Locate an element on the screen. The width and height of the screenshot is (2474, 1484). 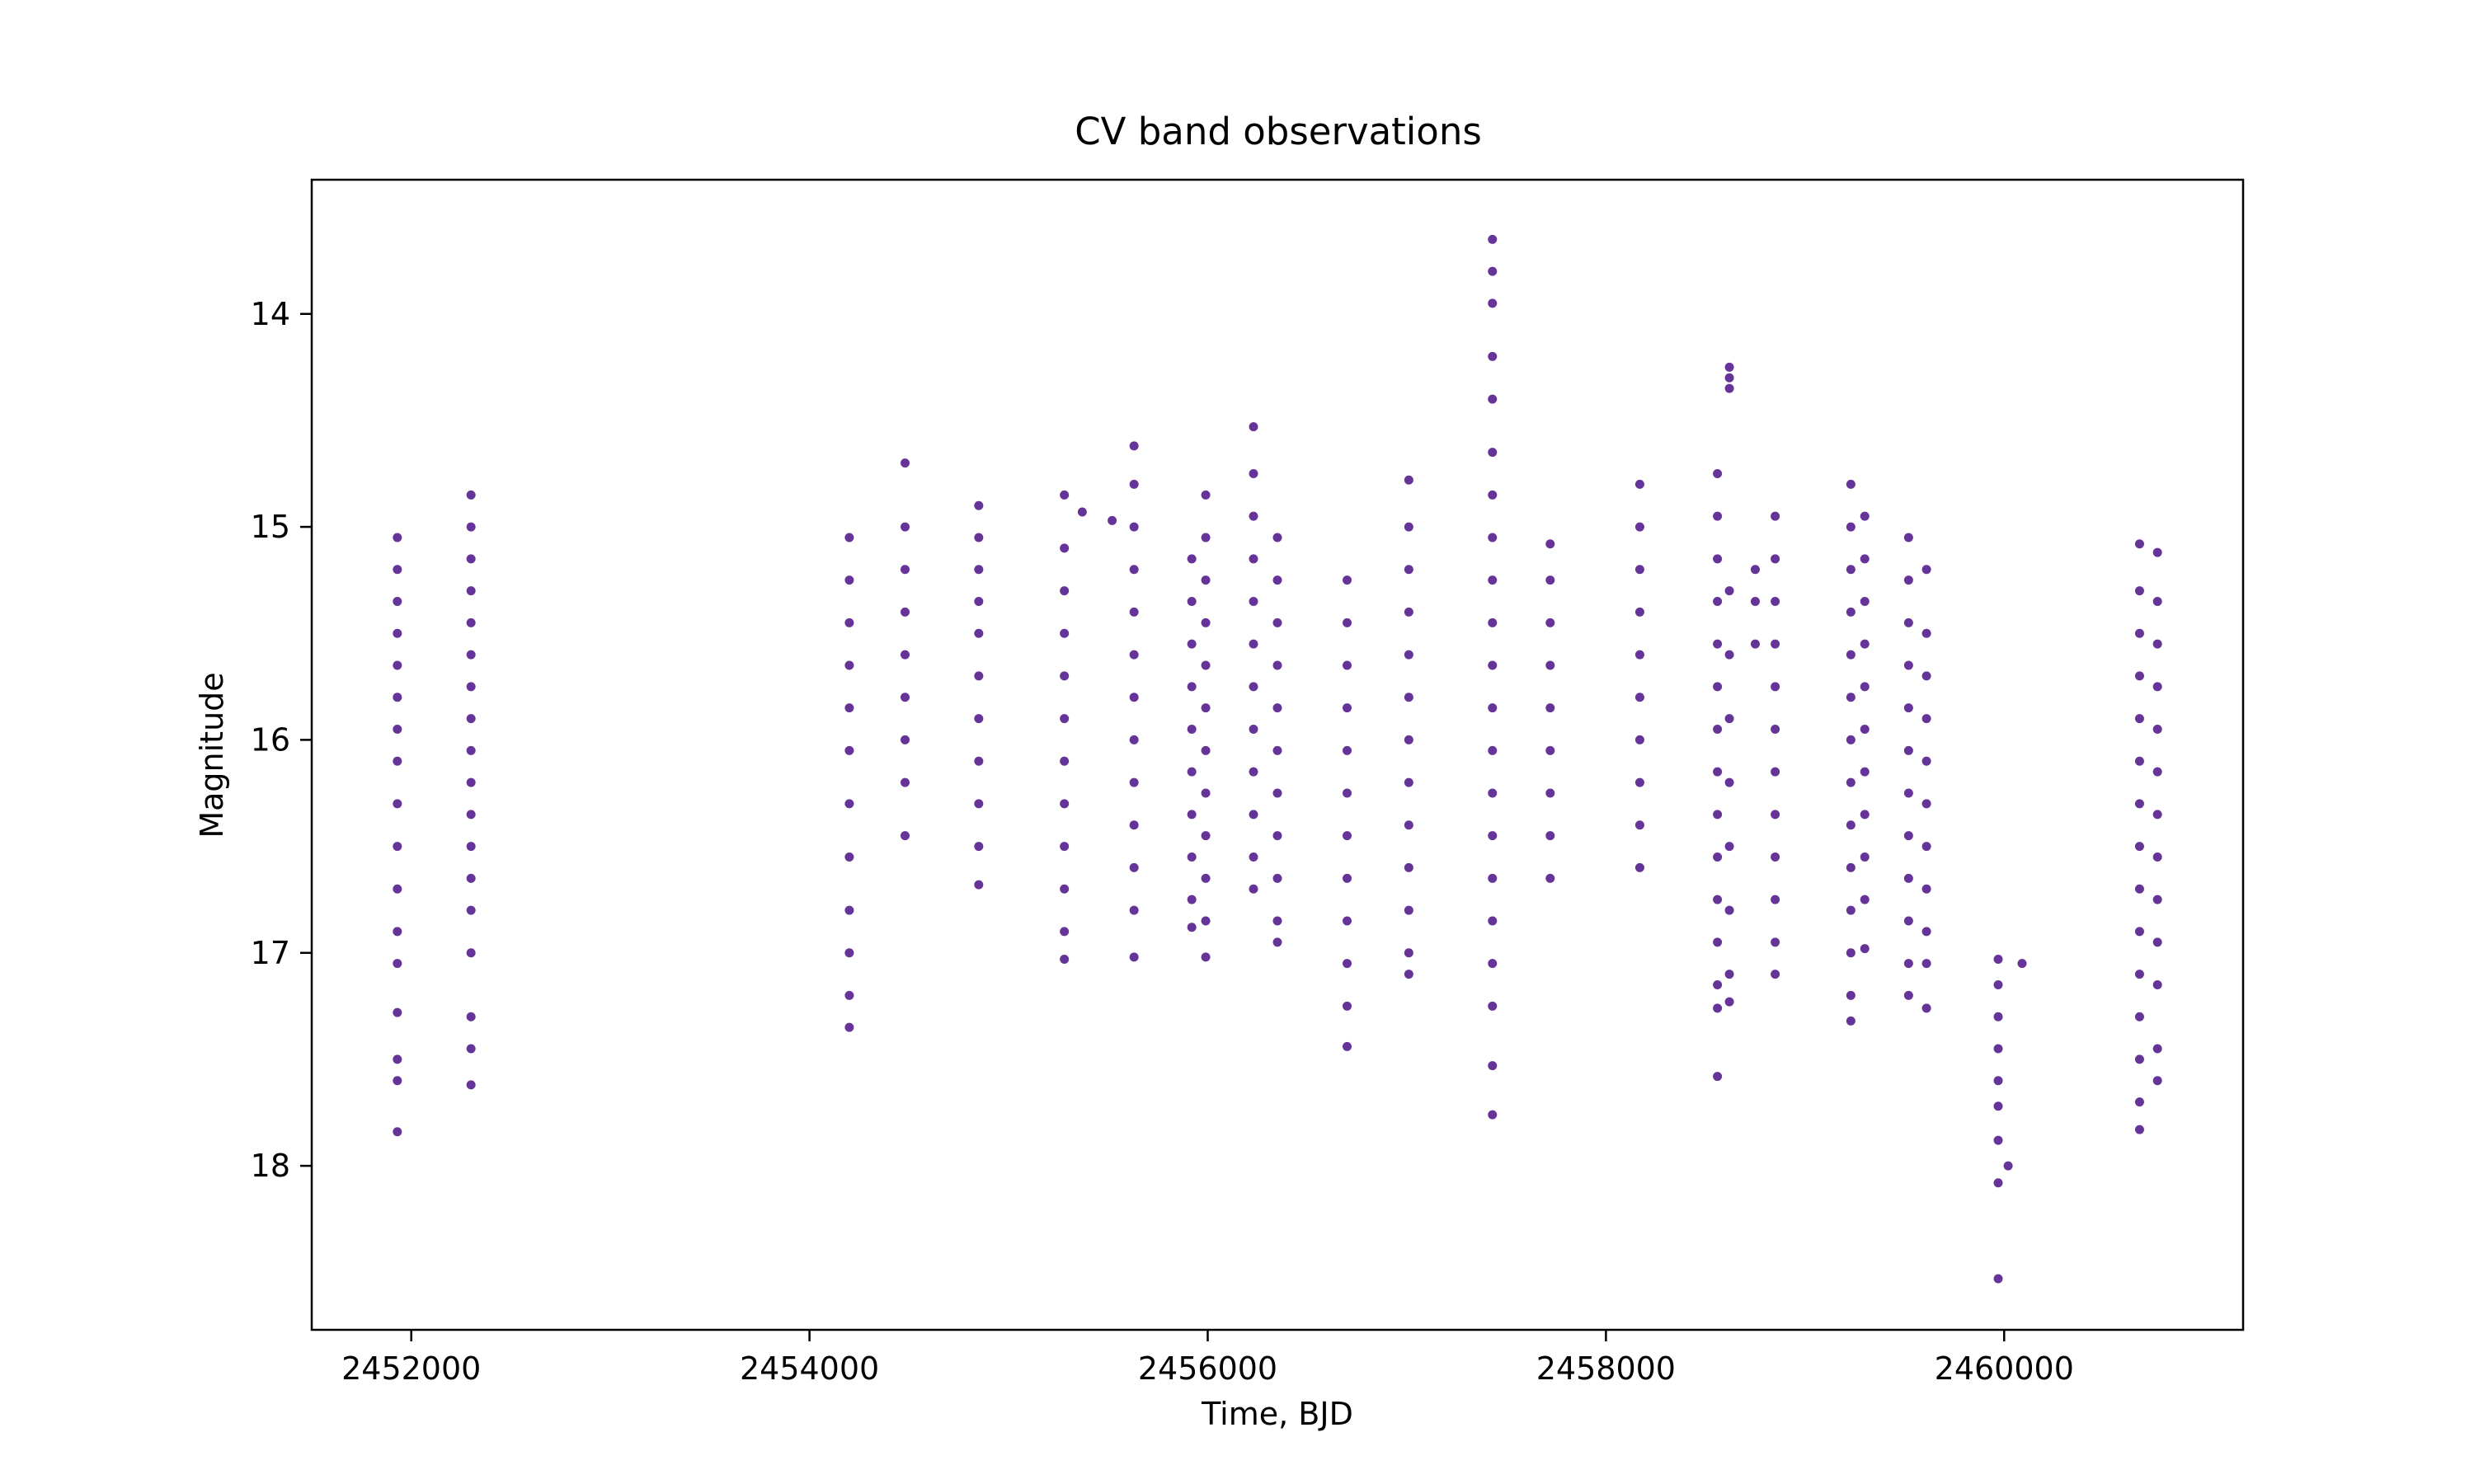
x-axis-label: Time, BJD is located at coordinates (1277, 1414).